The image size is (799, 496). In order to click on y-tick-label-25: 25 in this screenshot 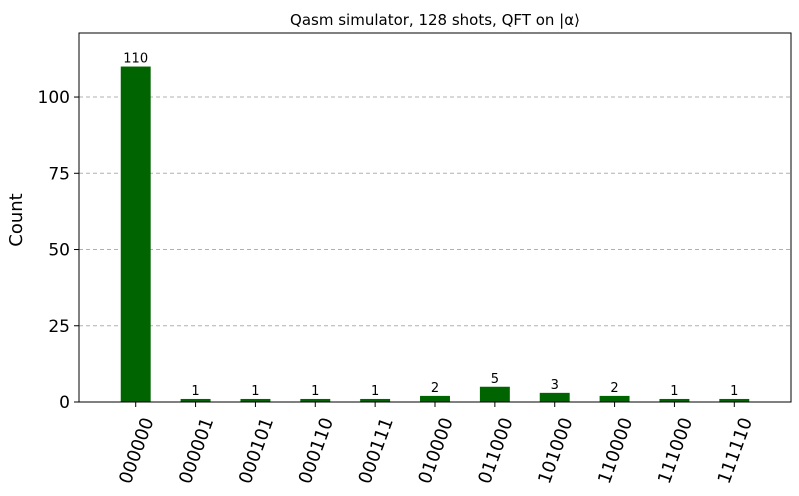, I will do `click(59, 327)`.